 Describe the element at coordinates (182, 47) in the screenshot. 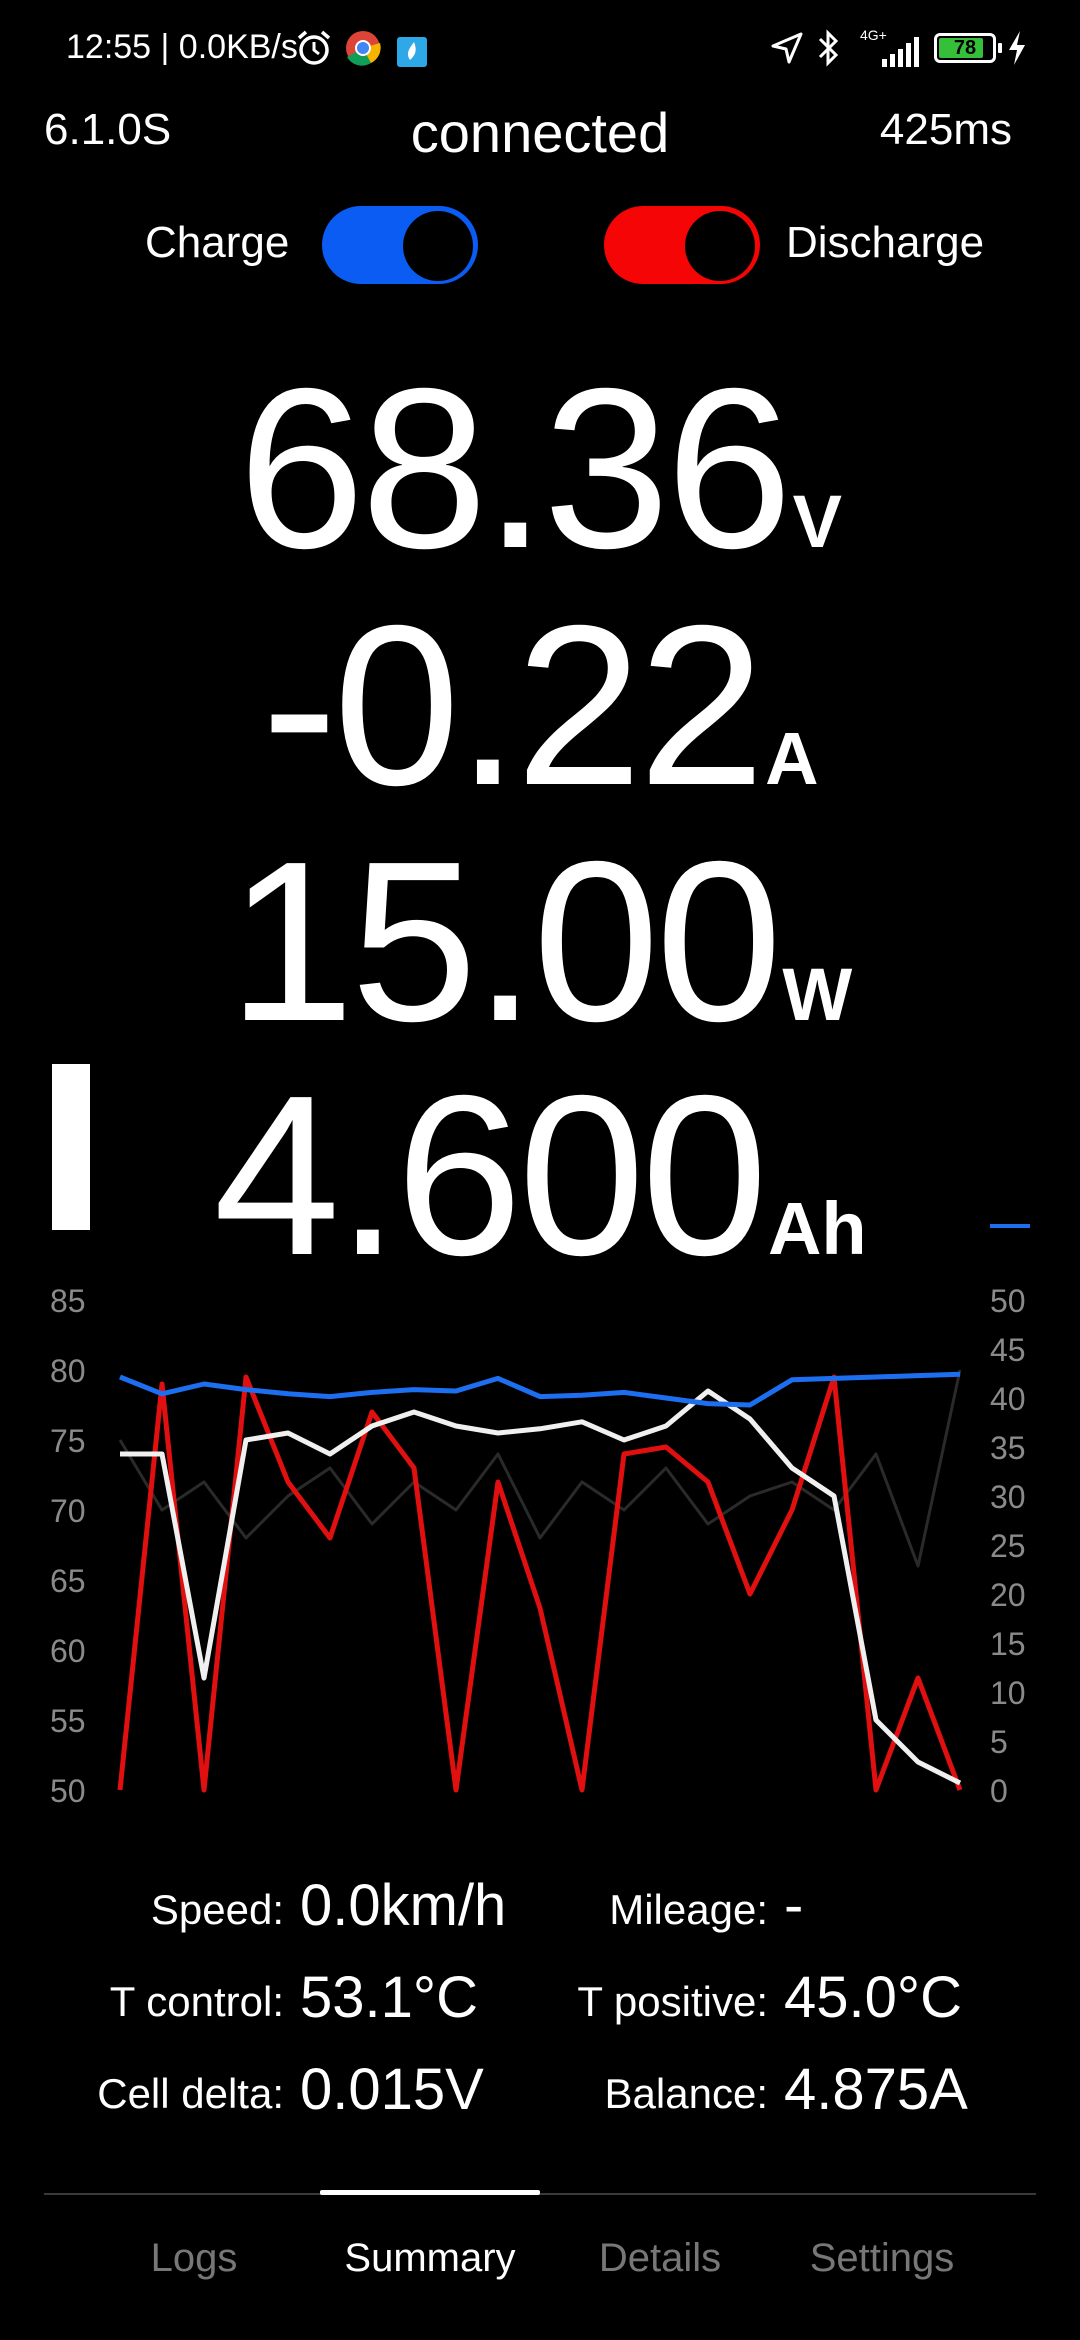

I see `status-time-speed: 12:55 | 0.0KB/s` at that location.